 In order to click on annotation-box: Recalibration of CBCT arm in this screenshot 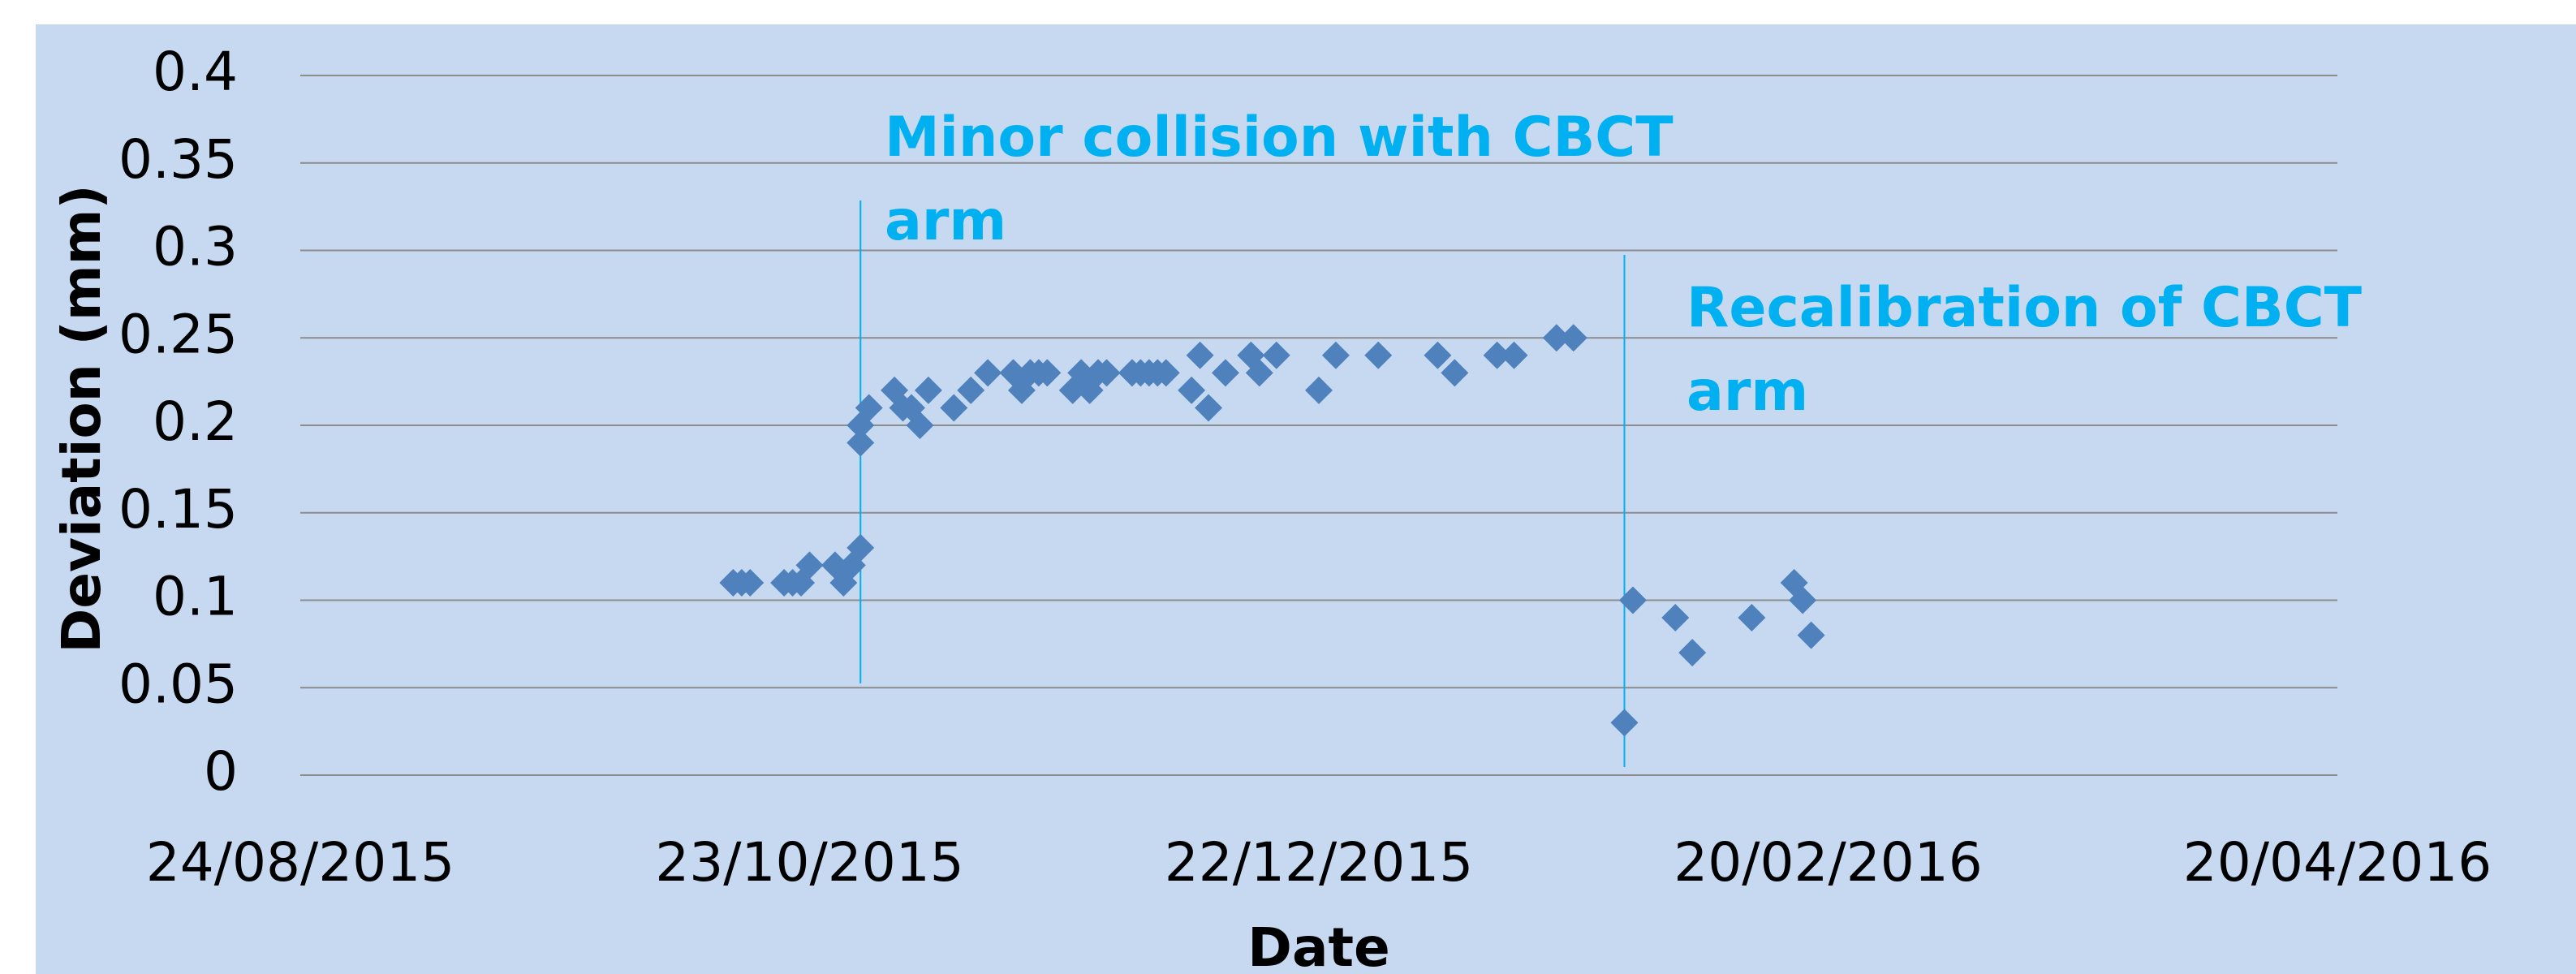, I will do `click(2024, 350)`.